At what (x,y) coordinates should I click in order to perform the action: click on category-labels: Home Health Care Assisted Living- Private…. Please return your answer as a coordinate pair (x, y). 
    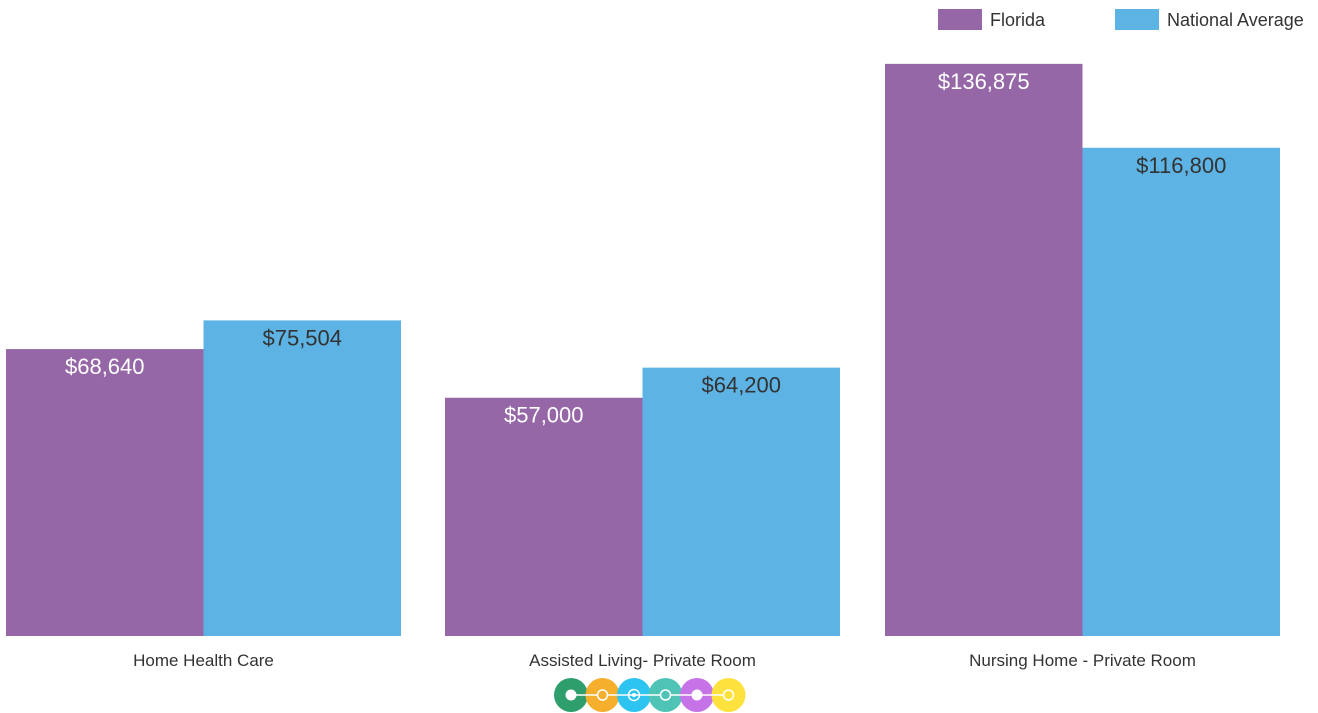
    Looking at the image, I should click on (664, 660).